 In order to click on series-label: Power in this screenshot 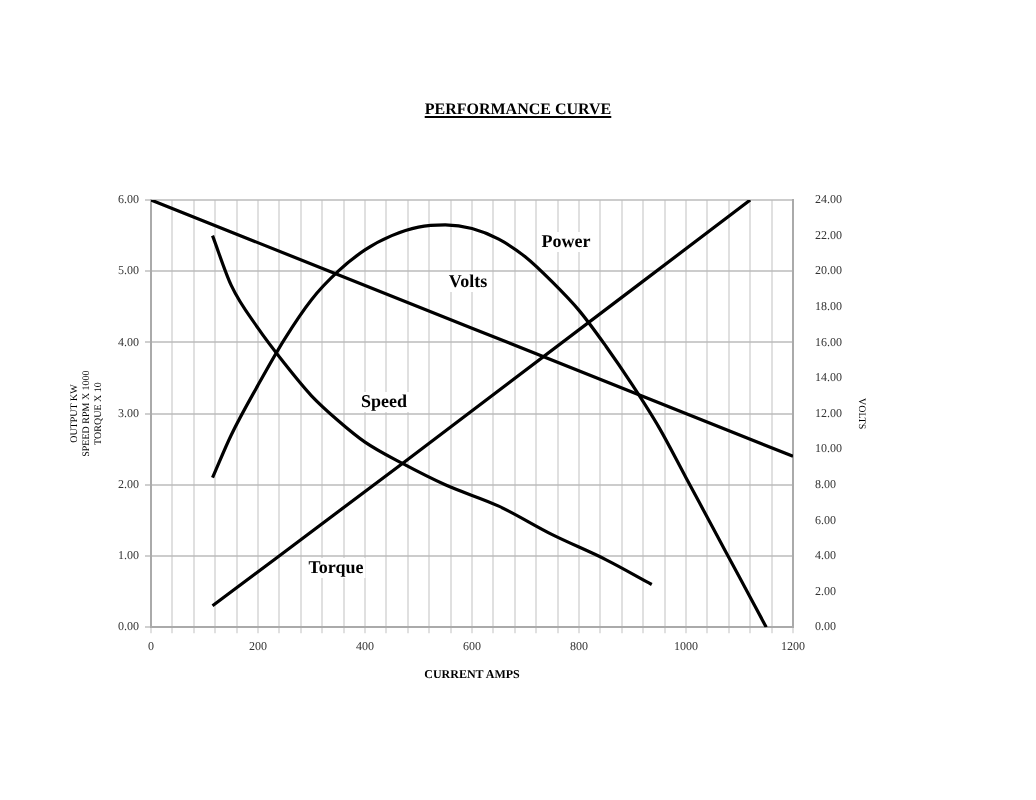, I will do `click(566, 240)`.